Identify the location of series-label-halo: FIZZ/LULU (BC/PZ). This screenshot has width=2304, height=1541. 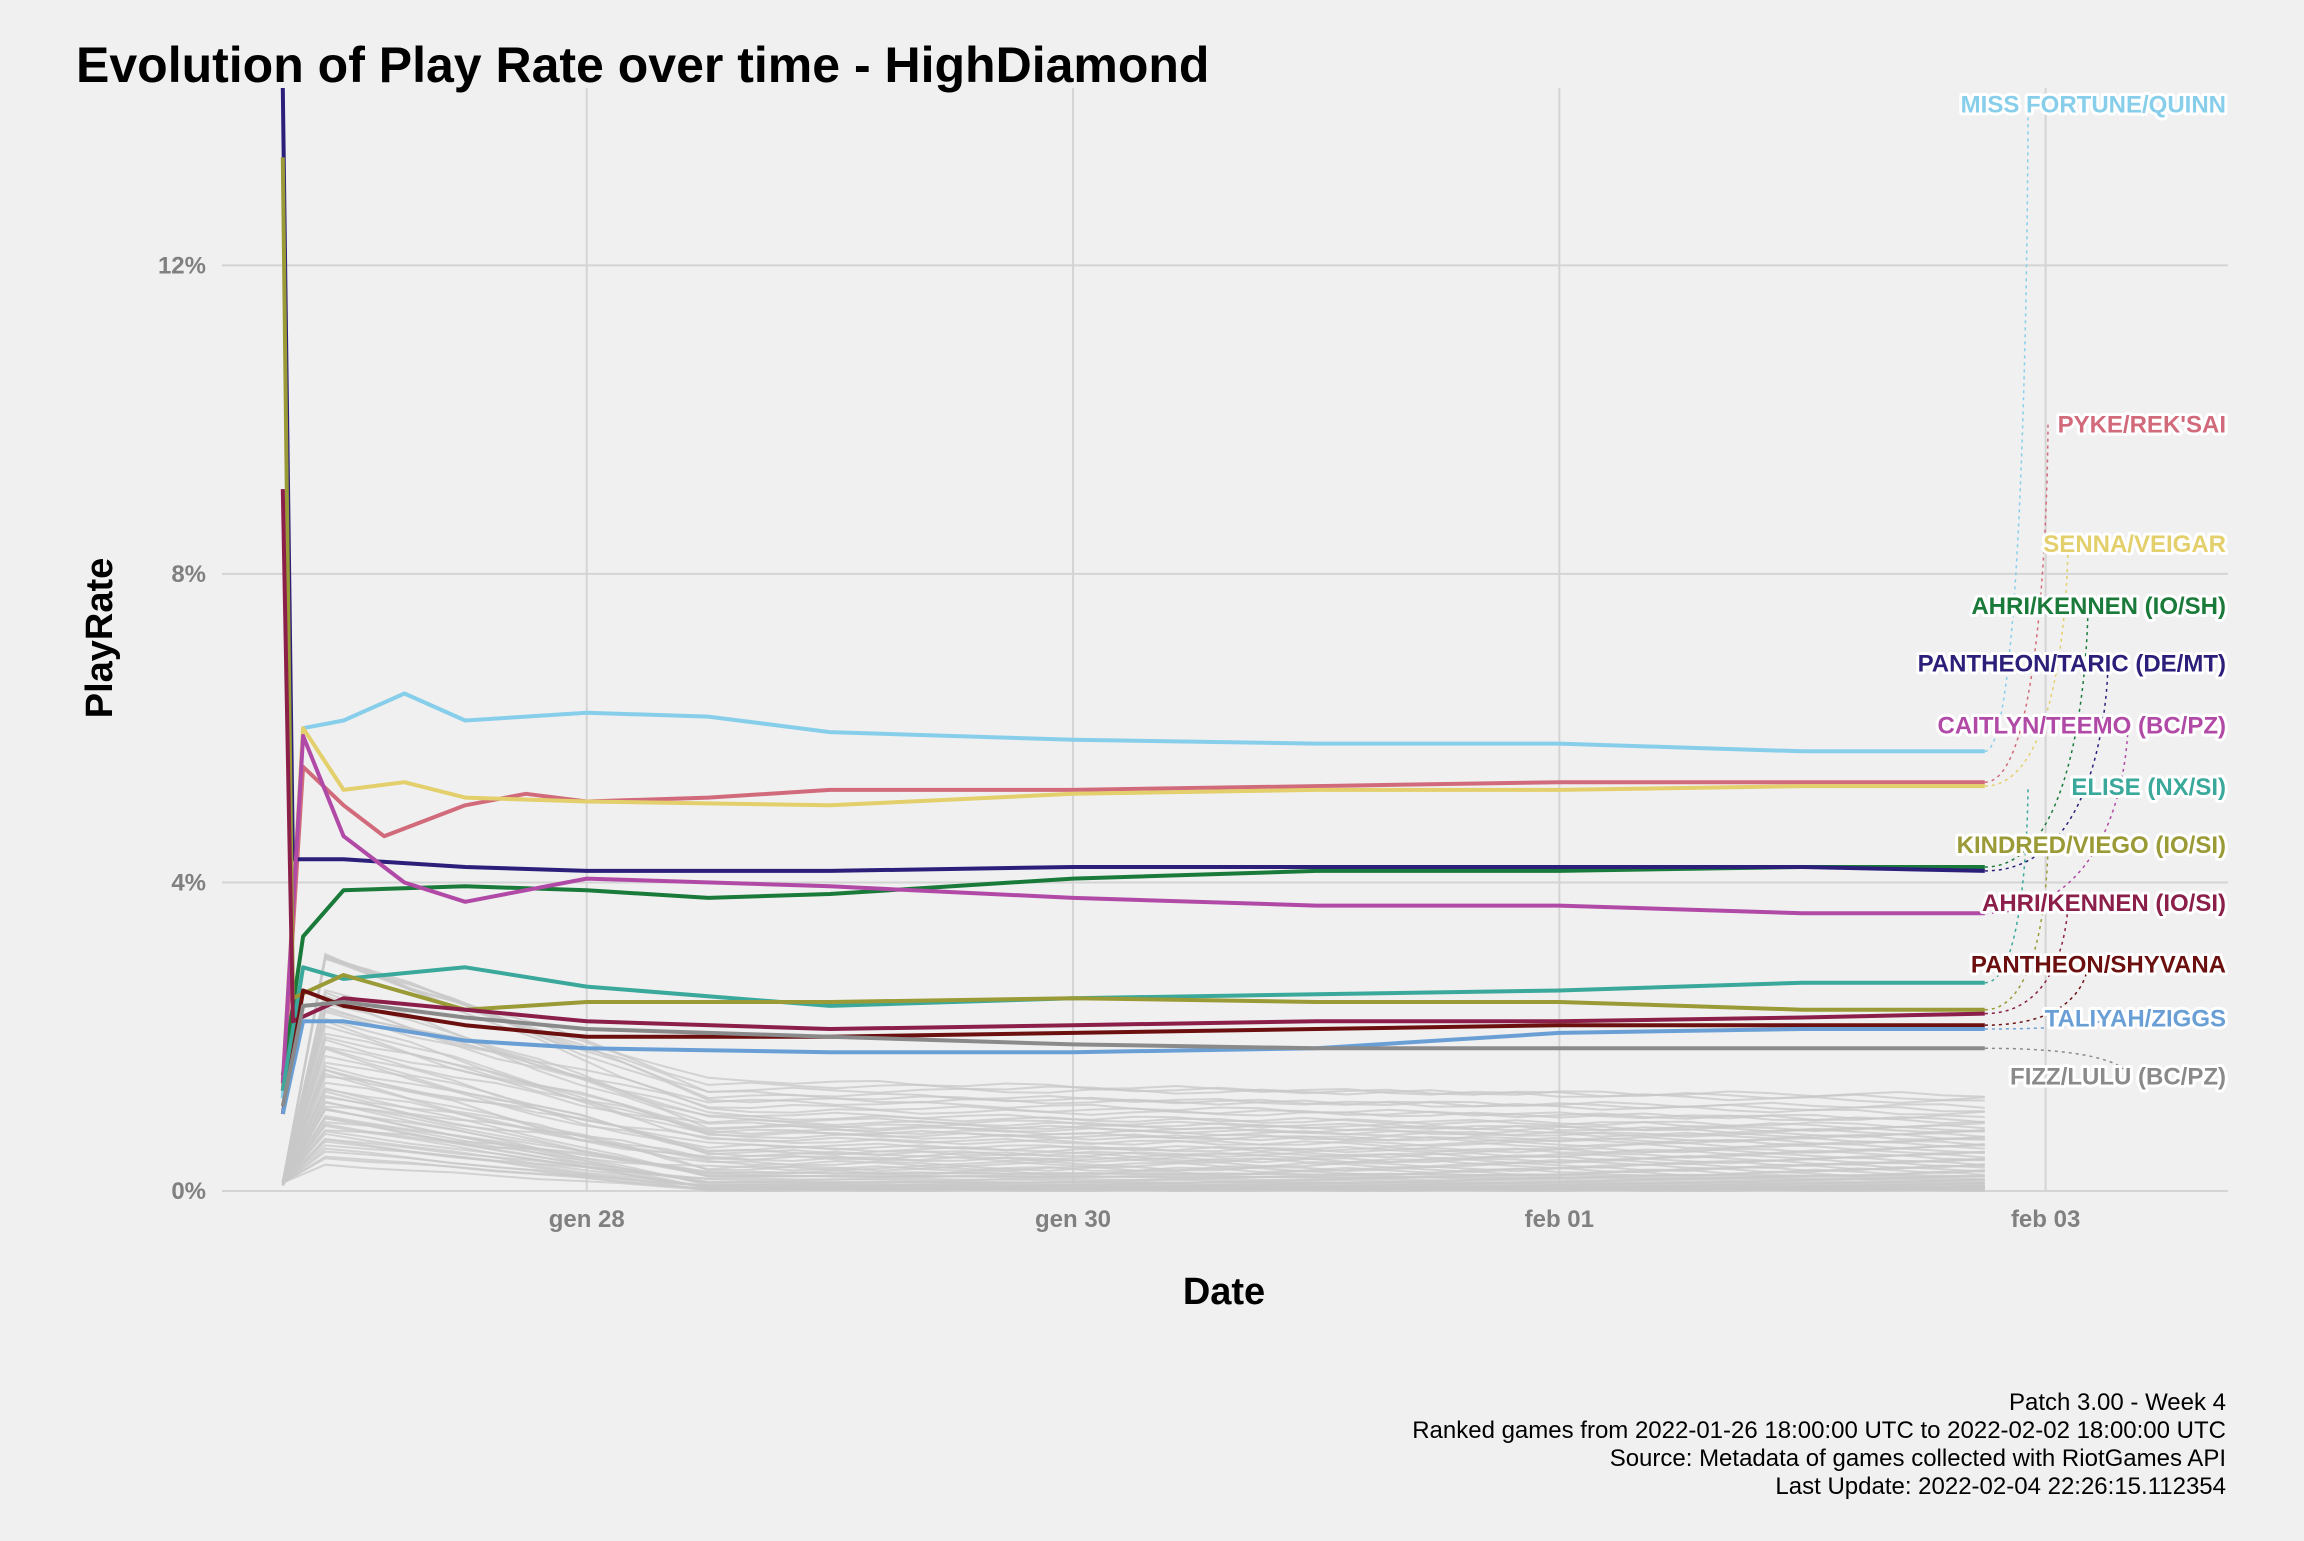
(2118, 1076).